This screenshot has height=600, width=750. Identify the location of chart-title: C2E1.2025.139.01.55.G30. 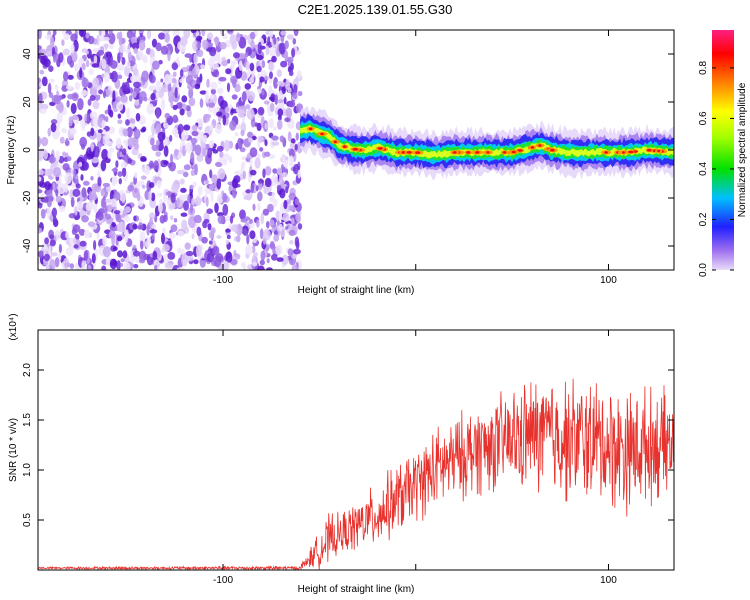
(375, 9).